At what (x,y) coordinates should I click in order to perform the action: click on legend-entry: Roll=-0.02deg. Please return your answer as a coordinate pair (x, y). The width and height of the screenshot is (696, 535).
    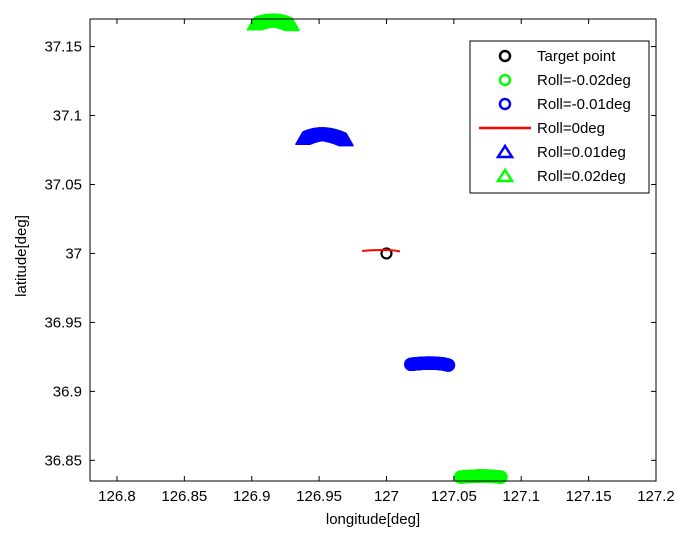
    Looking at the image, I should click on (564, 80).